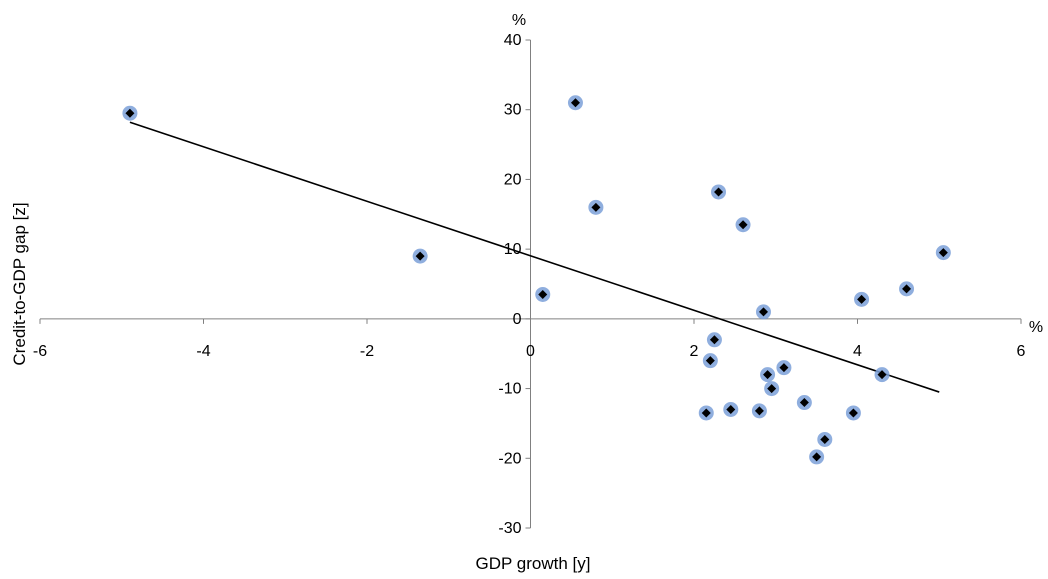  What do you see at coordinates (509, 528) in the screenshot?
I see `y-tick-label: -30` at bounding box center [509, 528].